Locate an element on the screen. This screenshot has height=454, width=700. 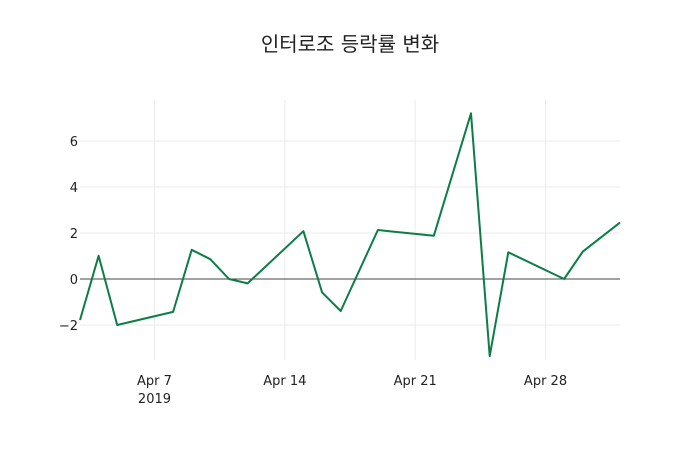
chart-title: 인터로조 등락률 변화 is located at coordinates (350, 44).